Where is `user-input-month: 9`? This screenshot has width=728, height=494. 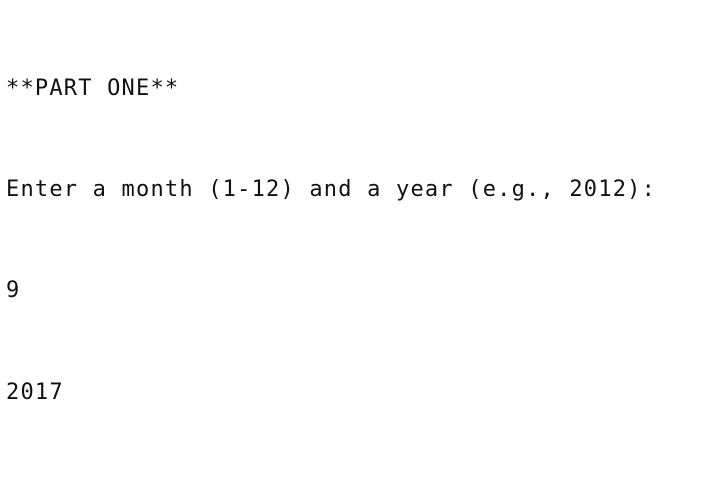
user-input-month: 9 is located at coordinates (13, 291).